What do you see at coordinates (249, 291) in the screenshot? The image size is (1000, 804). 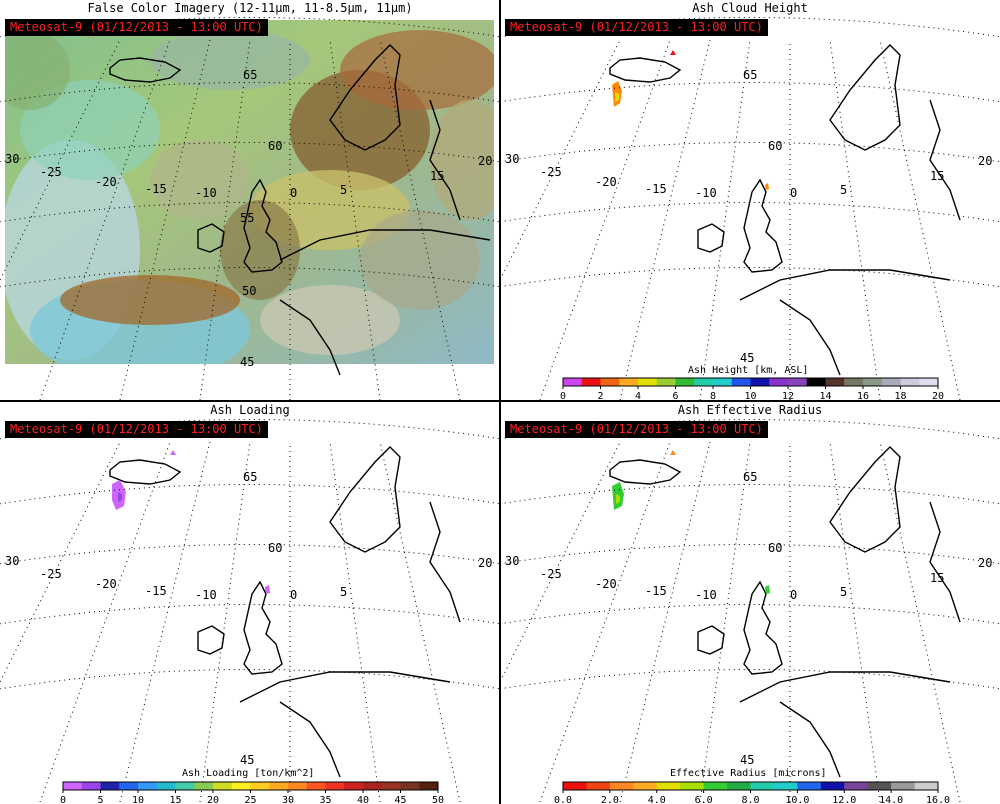 I see `lat-label: 50` at bounding box center [249, 291].